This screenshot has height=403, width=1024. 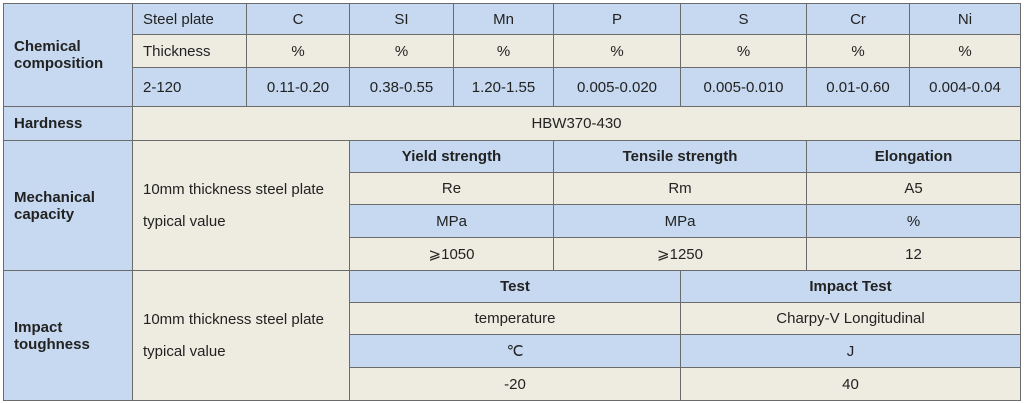 What do you see at coordinates (451, 156) in the screenshot?
I see `column-header: Yield strength` at bounding box center [451, 156].